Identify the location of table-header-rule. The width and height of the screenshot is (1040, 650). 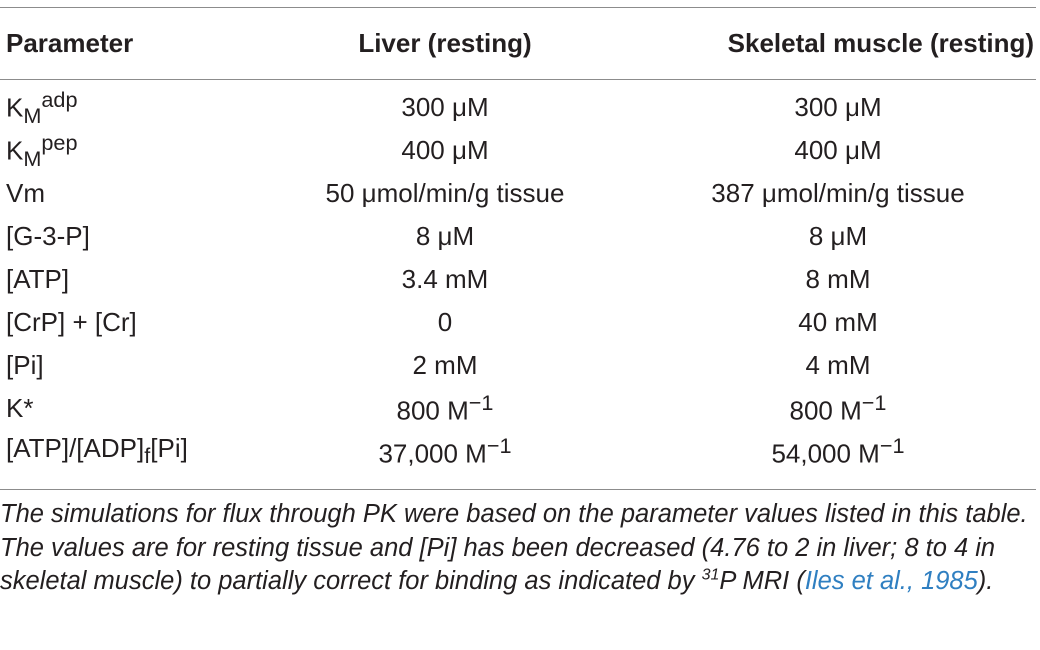
(518, 79).